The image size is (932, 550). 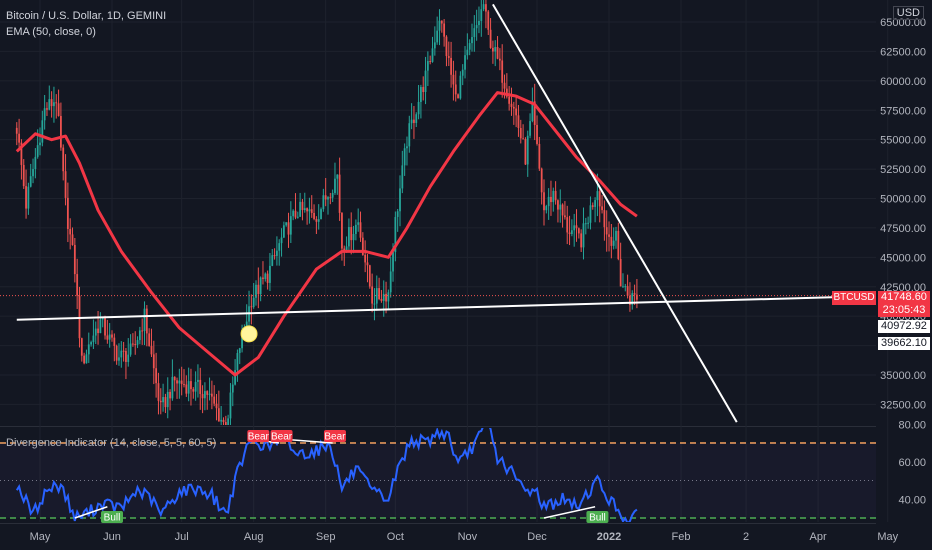 I want to click on osc-tick-label: 40.00, so click(x=912, y=500).